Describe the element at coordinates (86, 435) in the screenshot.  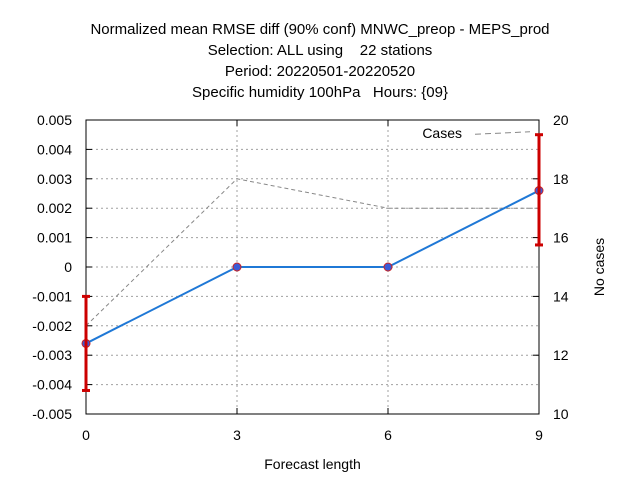
I see `x-tick-label: 0` at that location.